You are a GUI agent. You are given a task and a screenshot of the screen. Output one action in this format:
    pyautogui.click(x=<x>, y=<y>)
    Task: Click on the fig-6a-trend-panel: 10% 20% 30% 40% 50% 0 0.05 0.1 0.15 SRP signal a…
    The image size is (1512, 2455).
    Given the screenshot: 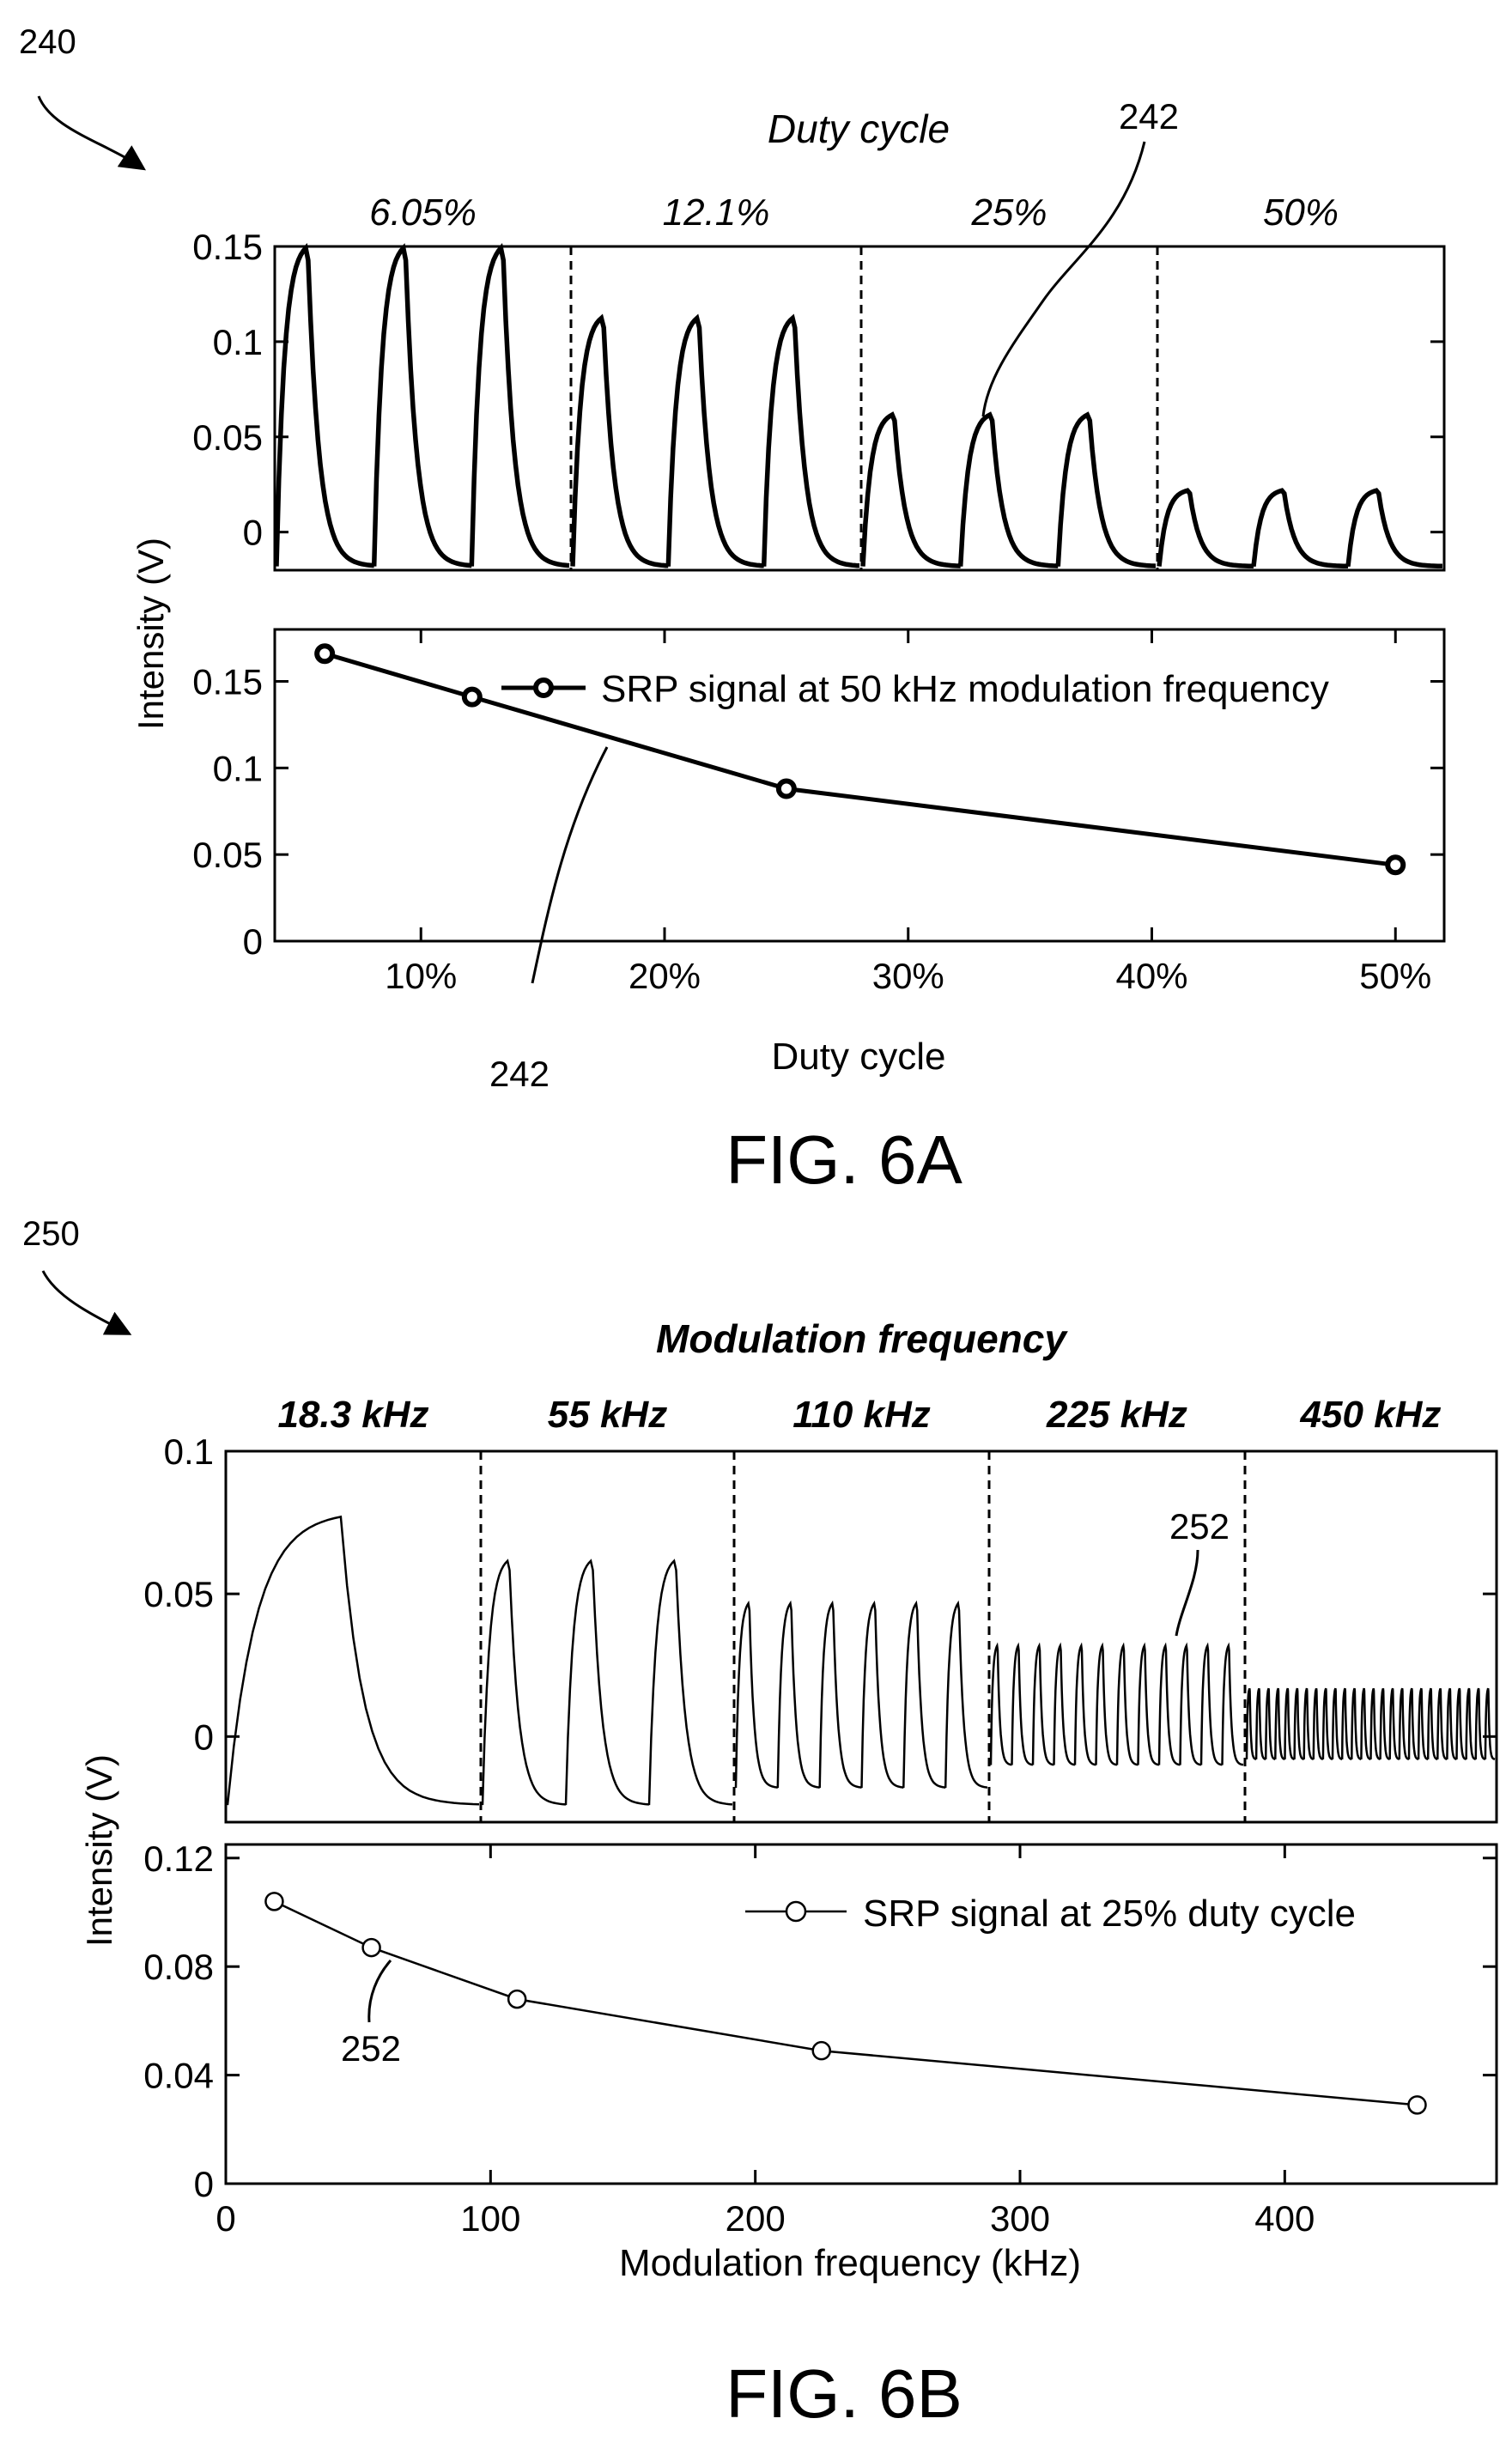 What is the action you would take?
    pyautogui.click(x=819, y=812)
    